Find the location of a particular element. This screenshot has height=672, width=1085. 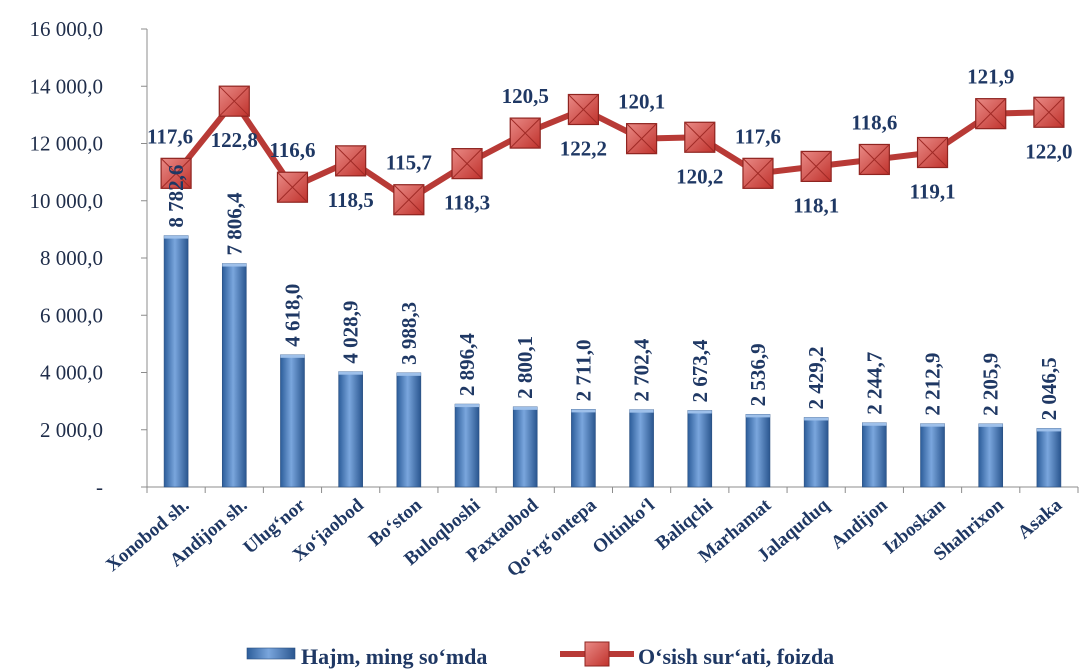

bar-value-label: 2 046,5 is located at coordinates (1049, 388).